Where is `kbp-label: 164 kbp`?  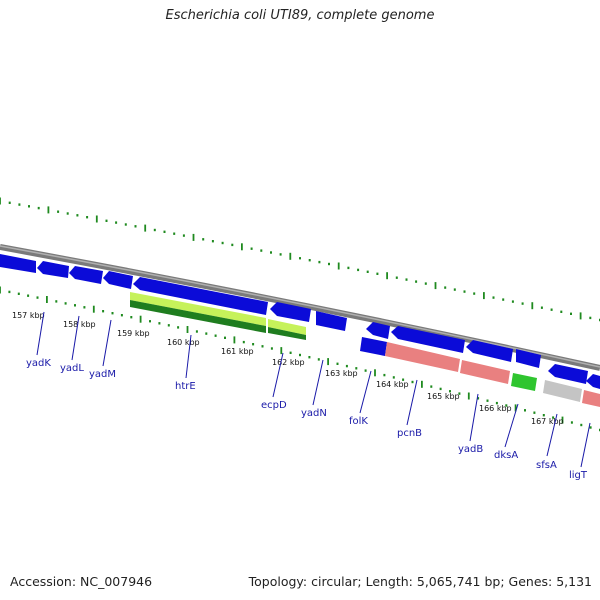 kbp-label: 164 kbp is located at coordinates (392, 384).